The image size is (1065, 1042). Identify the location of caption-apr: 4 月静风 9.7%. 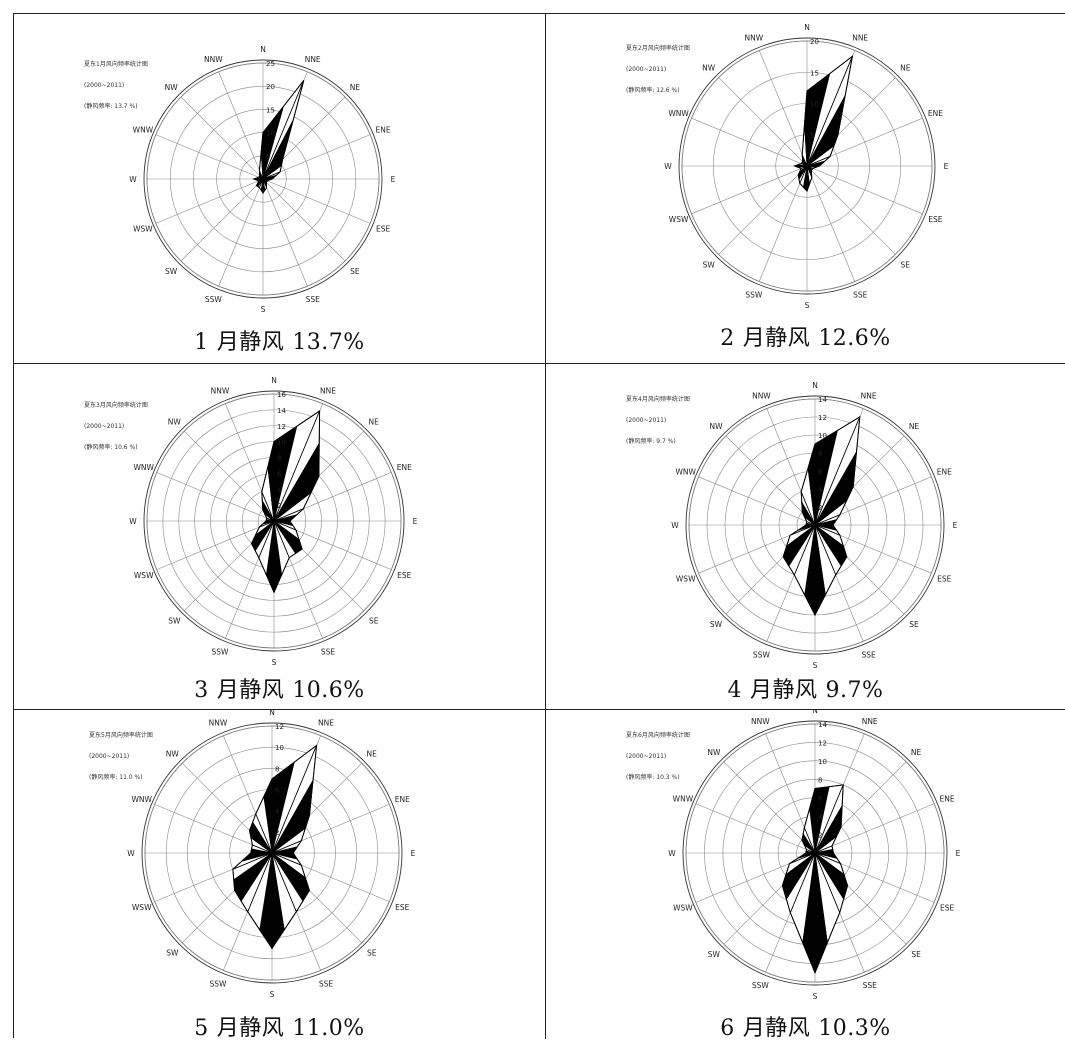
(805, 688).